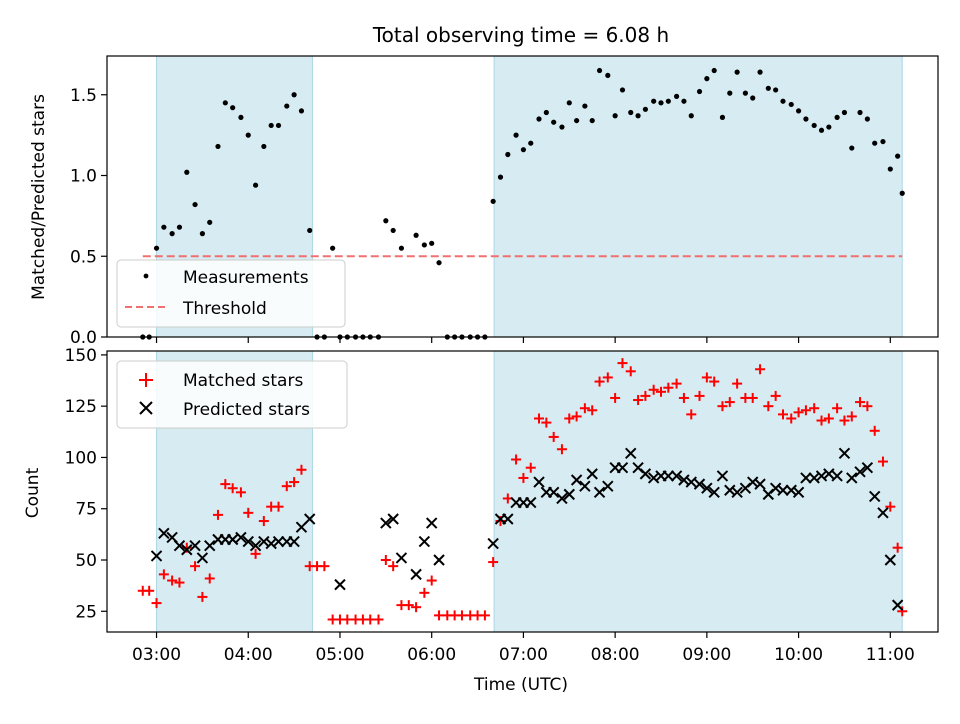 The image size is (960, 724). Describe the element at coordinates (246, 278) in the screenshot. I see `legend-label-measurements: Measurements` at that location.